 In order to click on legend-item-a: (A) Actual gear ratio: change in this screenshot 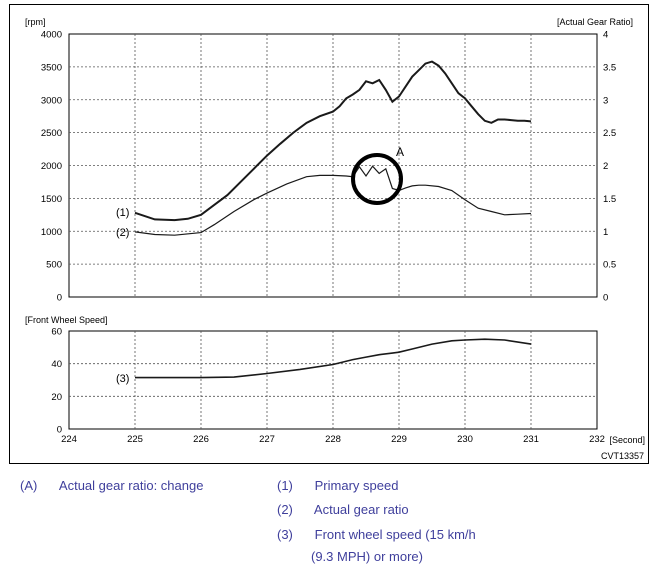, I will do `click(111, 485)`.